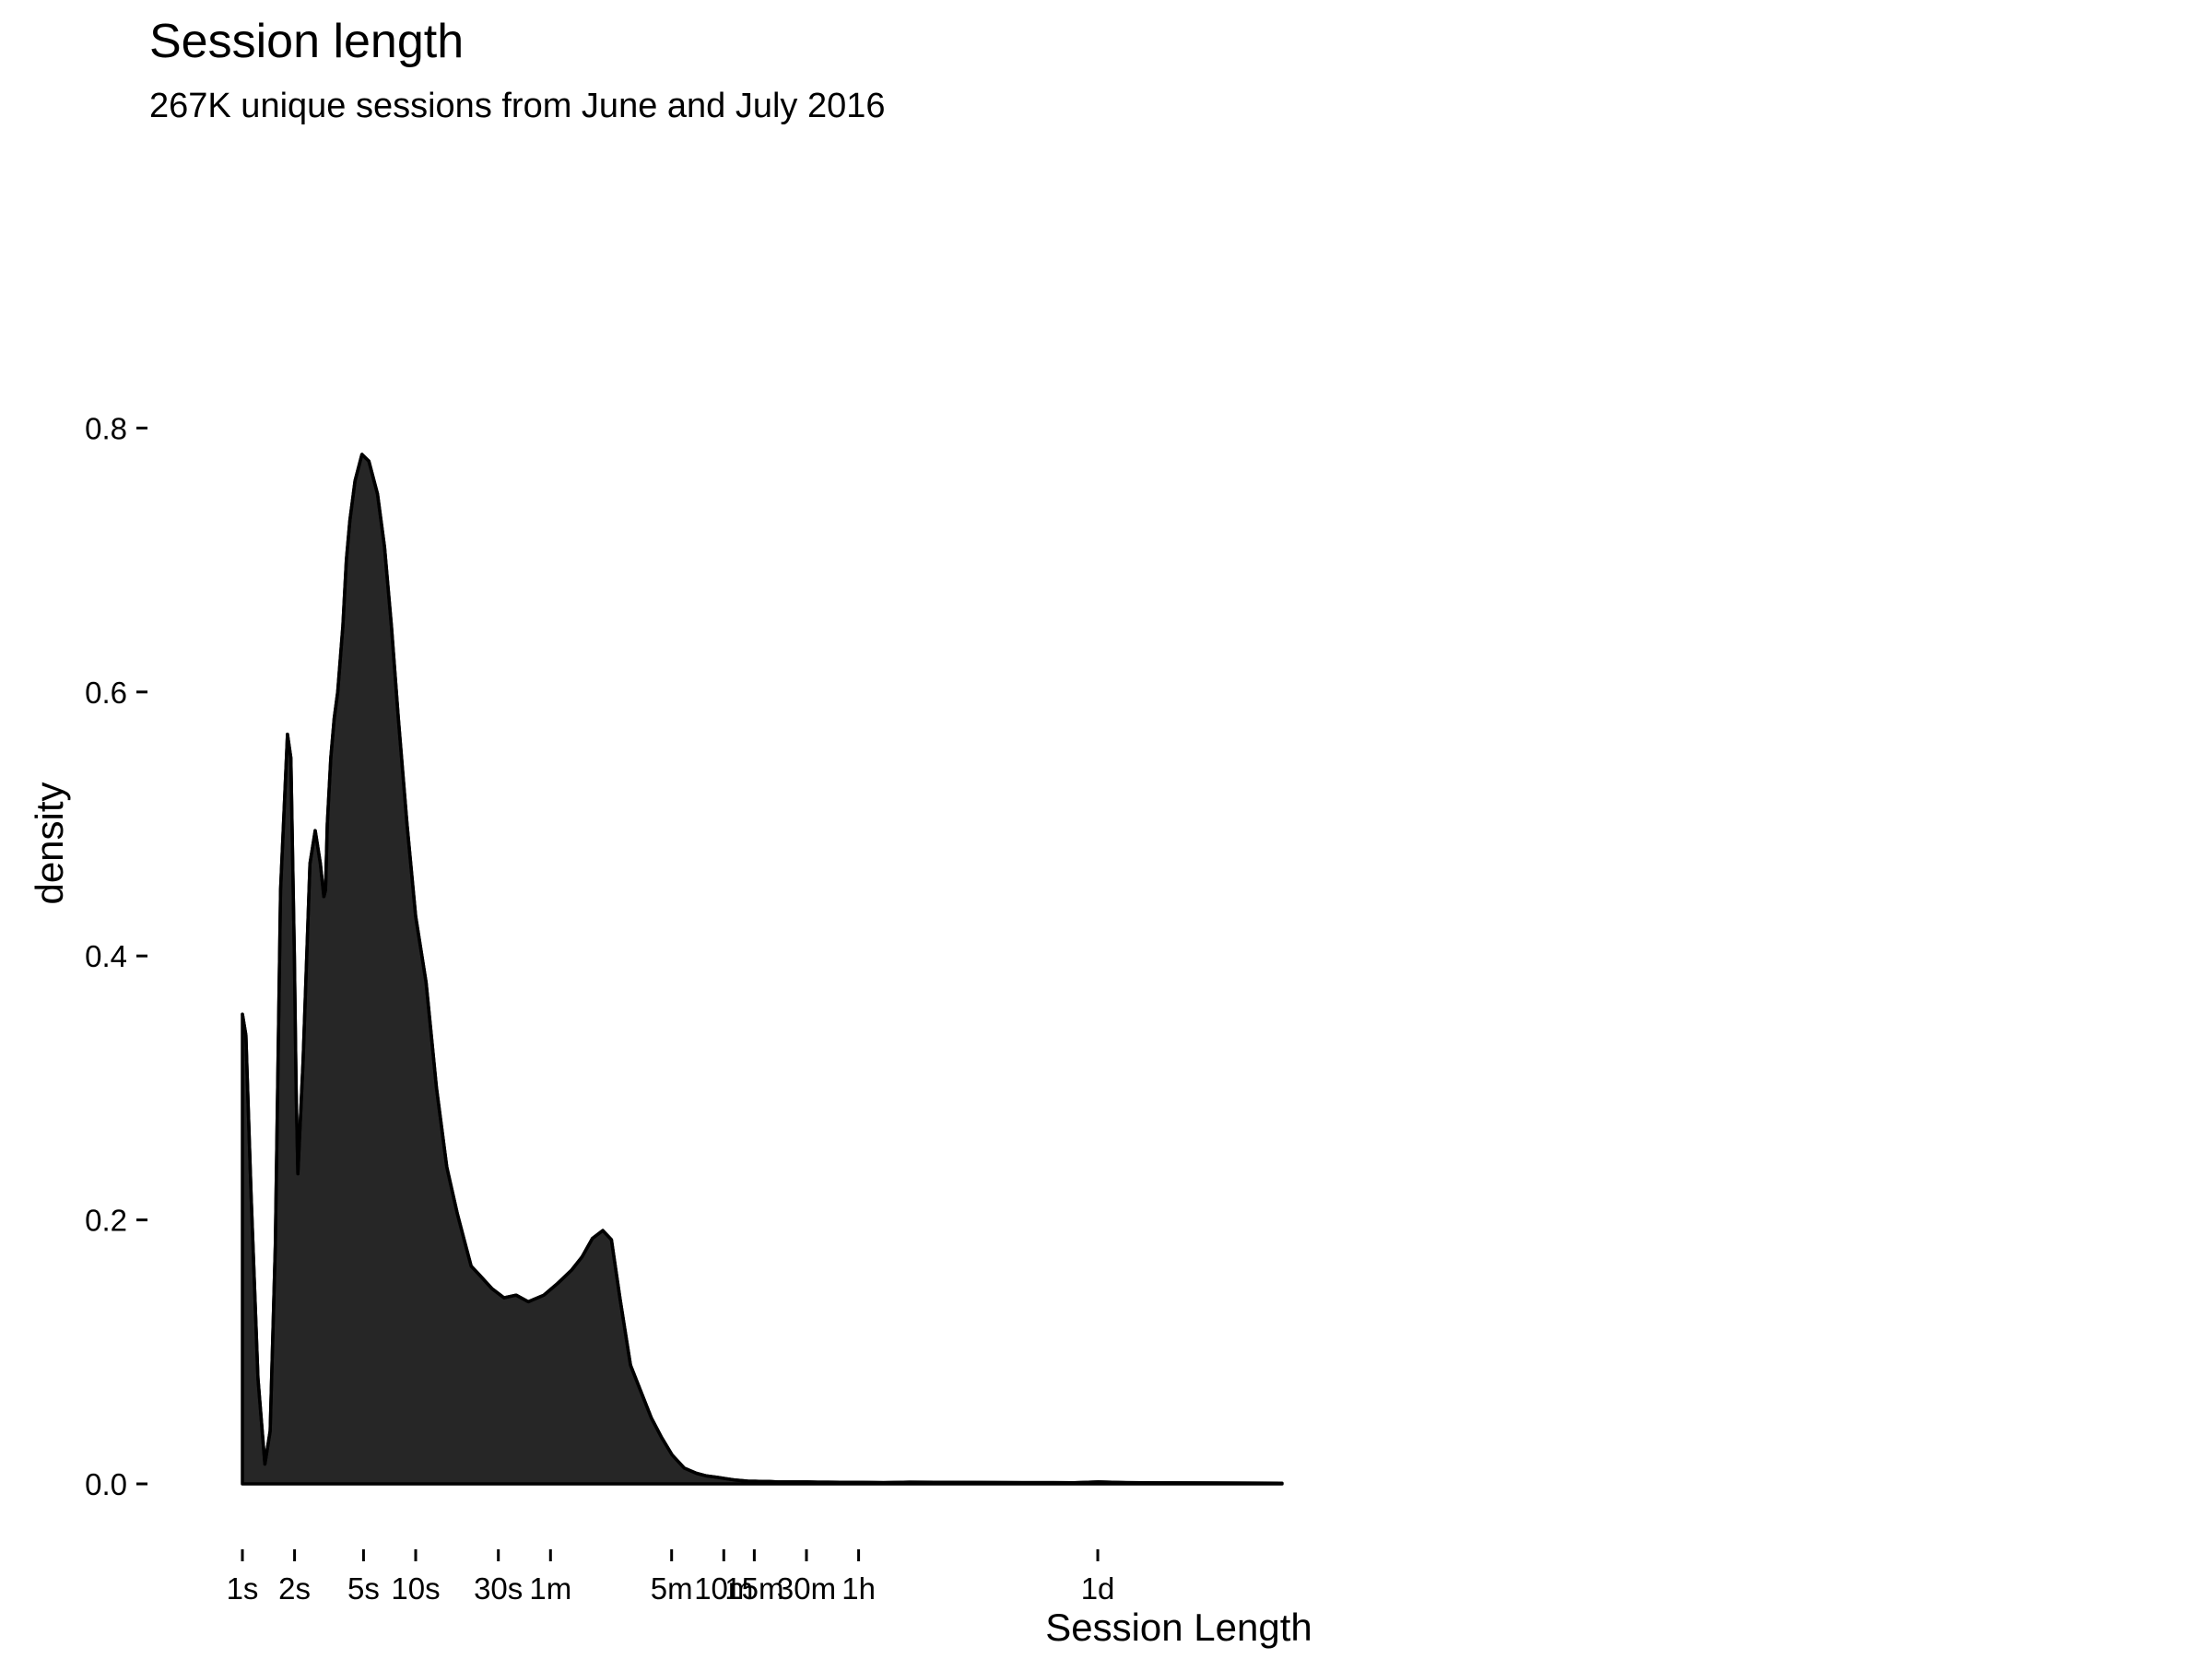 This screenshot has width=2212, height=1659. What do you see at coordinates (106, 1221) in the screenshot?
I see `y-tick-label: 0.2` at bounding box center [106, 1221].